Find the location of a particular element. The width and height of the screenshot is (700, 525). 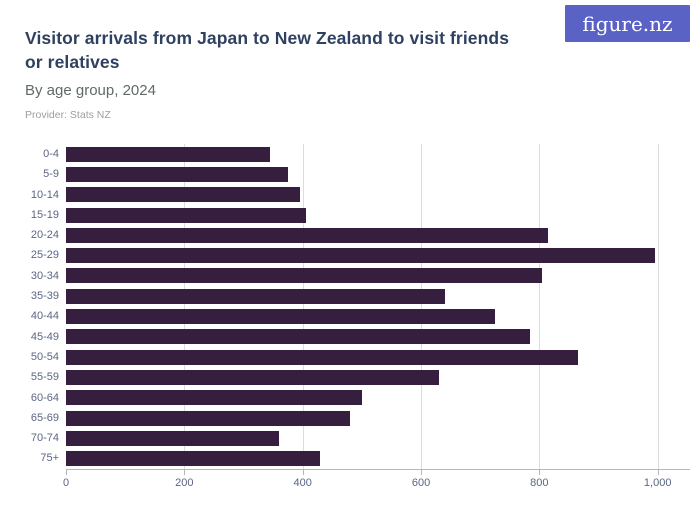

figure-nz-logo: figure.nz is located at coordinates (627, 23).